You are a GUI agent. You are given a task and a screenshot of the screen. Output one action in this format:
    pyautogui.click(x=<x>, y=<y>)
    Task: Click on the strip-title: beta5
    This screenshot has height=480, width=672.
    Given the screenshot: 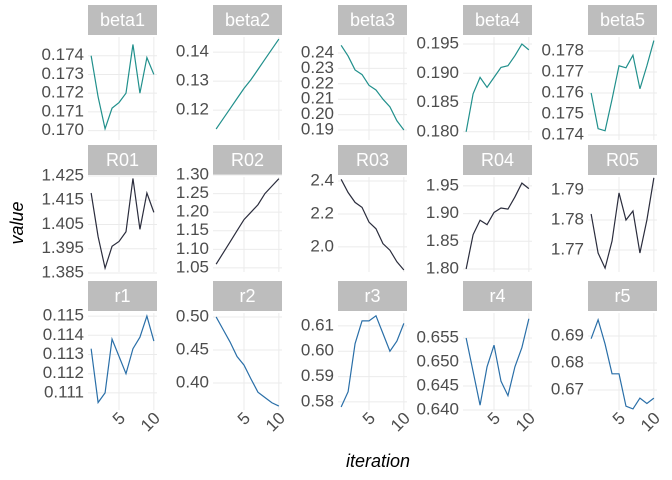 What is the action you would take?
    pyautogui.click(x=622, y=20)
    